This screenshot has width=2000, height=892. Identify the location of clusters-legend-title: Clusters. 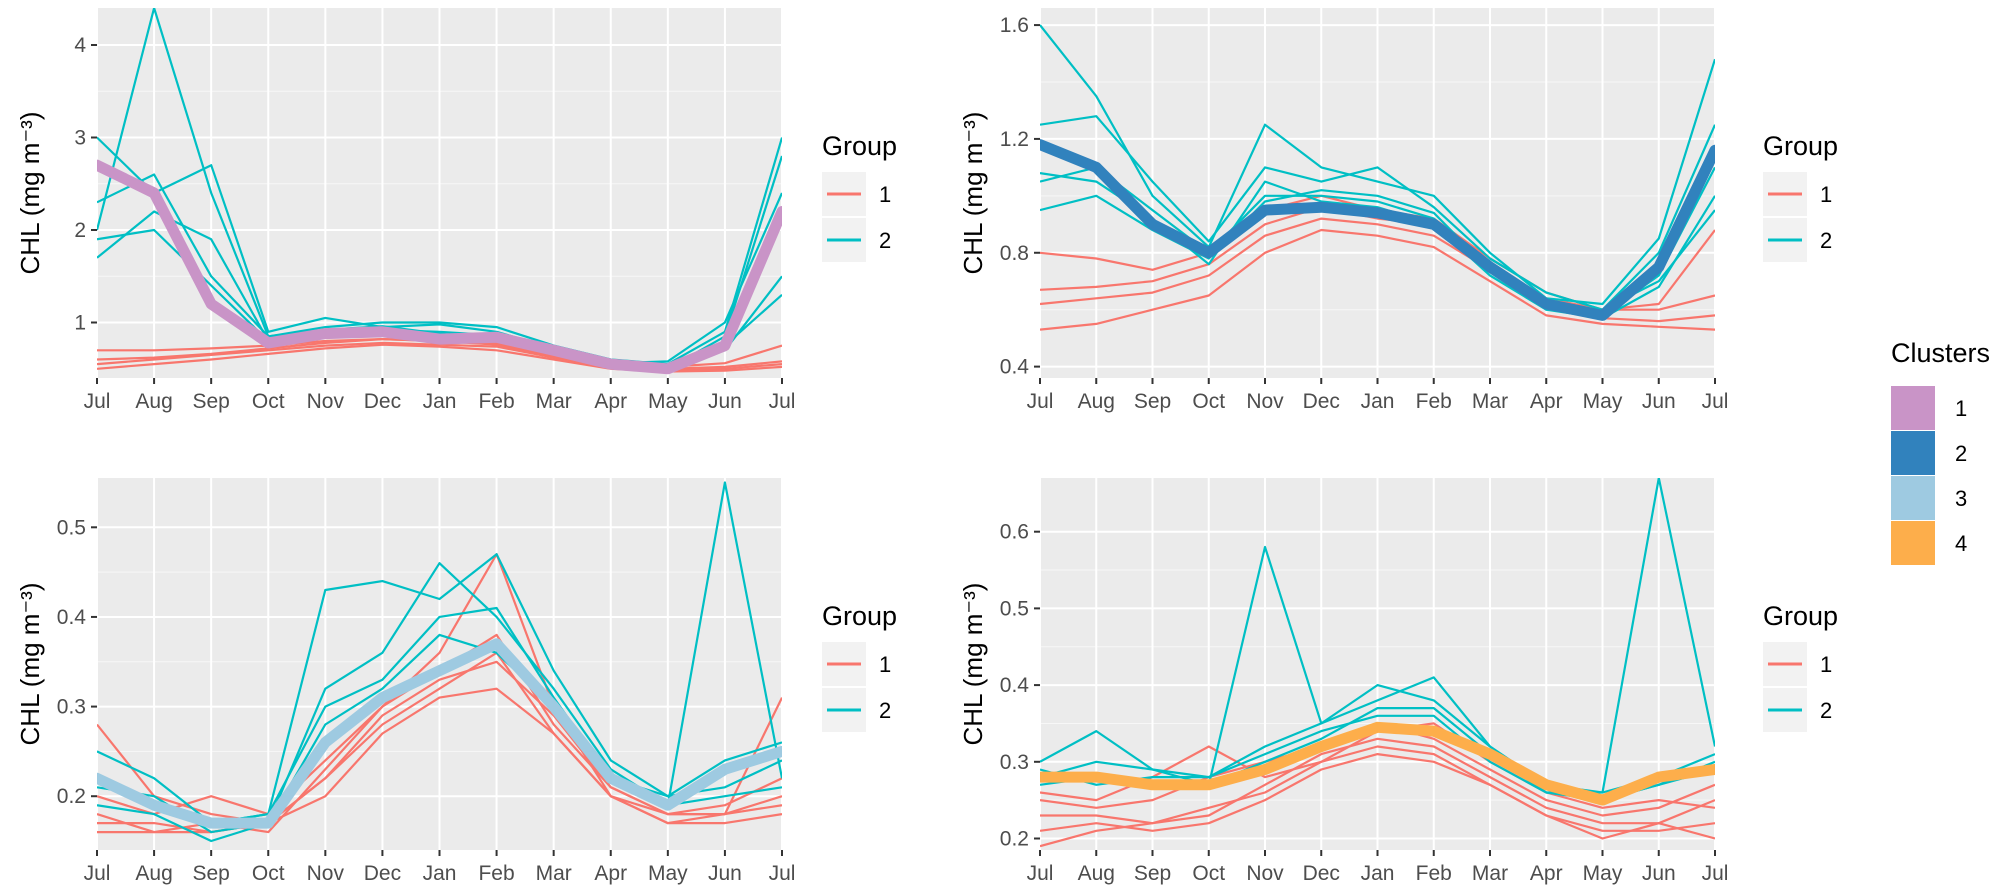
(1940, 353).